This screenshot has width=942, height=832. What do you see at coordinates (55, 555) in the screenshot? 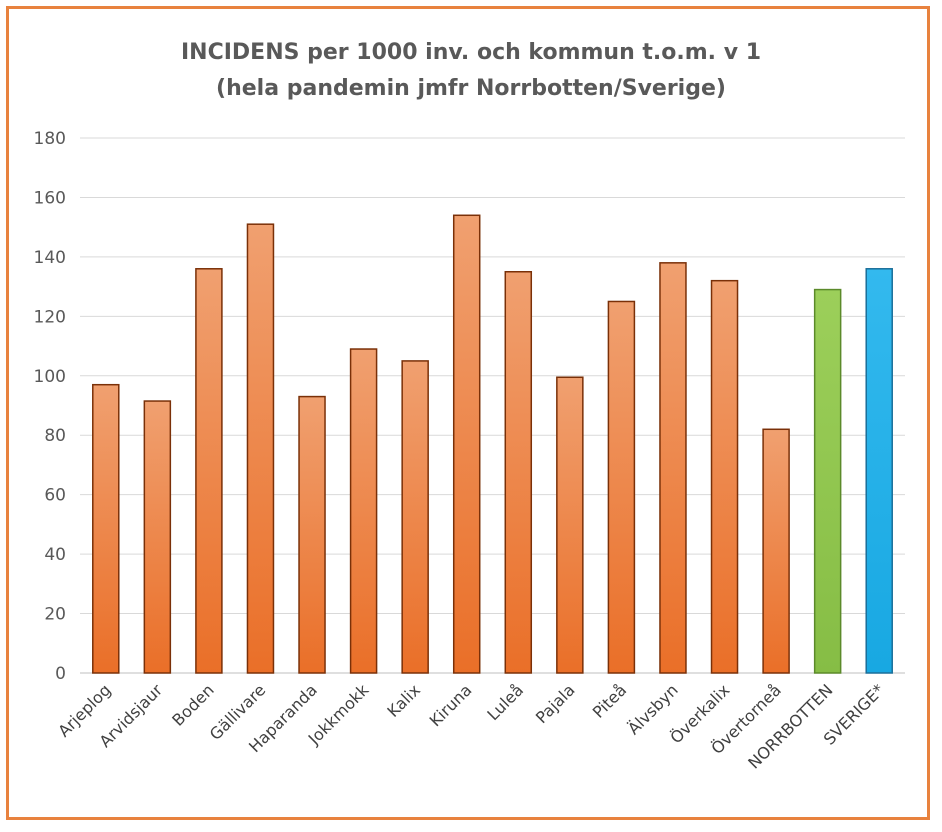
I see `y-tick-label: 40` at bounding box center [55, 555].